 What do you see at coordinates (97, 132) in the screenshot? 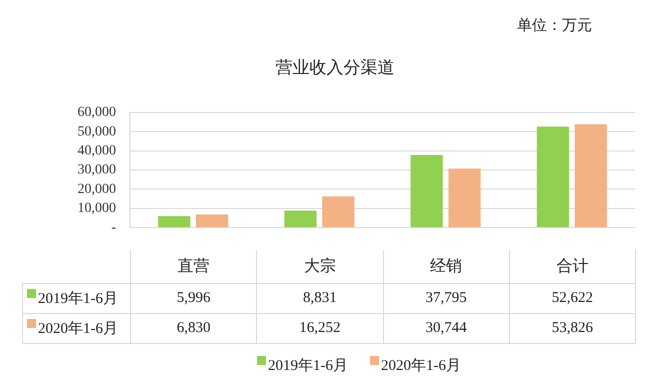
I see `y-tick-label: 50,000` at bounding box center [97, 132].